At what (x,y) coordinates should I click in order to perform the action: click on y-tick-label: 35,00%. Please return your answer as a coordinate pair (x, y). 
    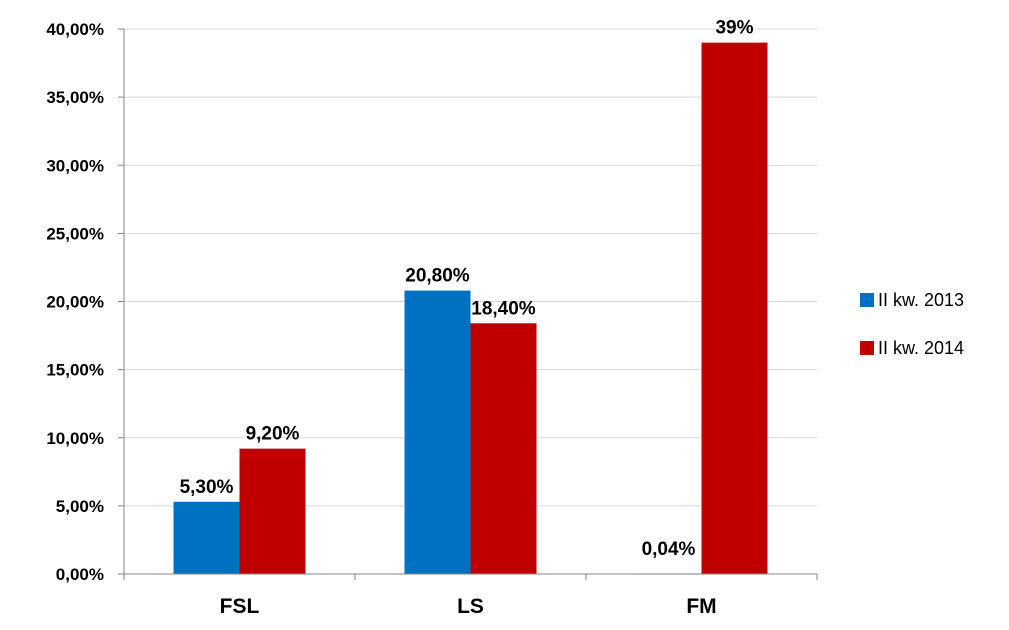
    Looking at the image, I should click on (75, 97).